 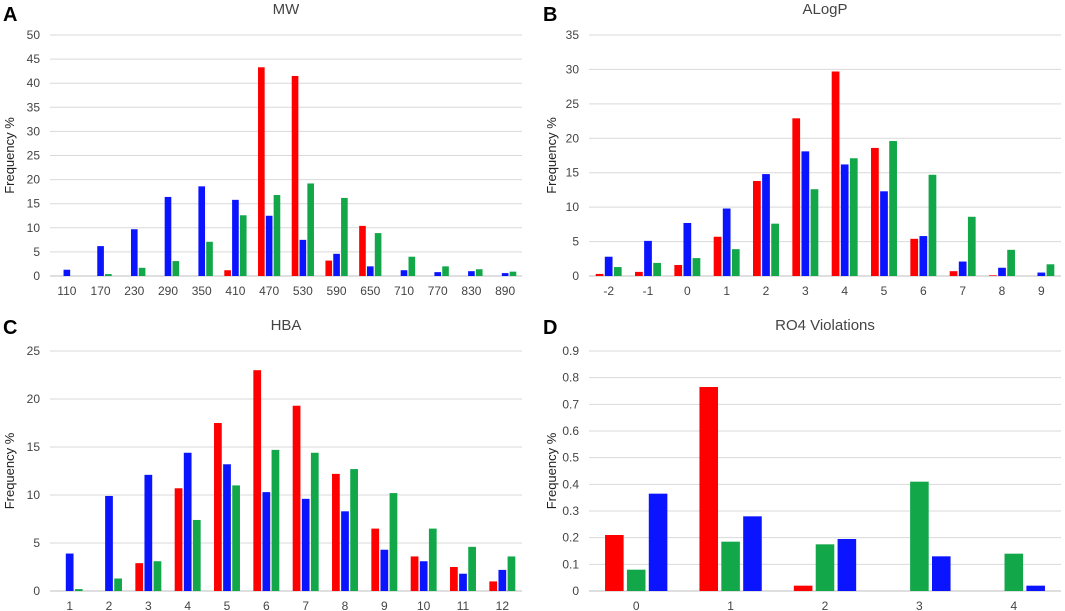 What do you see at coordinates (337, 291) in the screenshot?
I see `x-tick-label: 590` at bounding box center [337, 291].